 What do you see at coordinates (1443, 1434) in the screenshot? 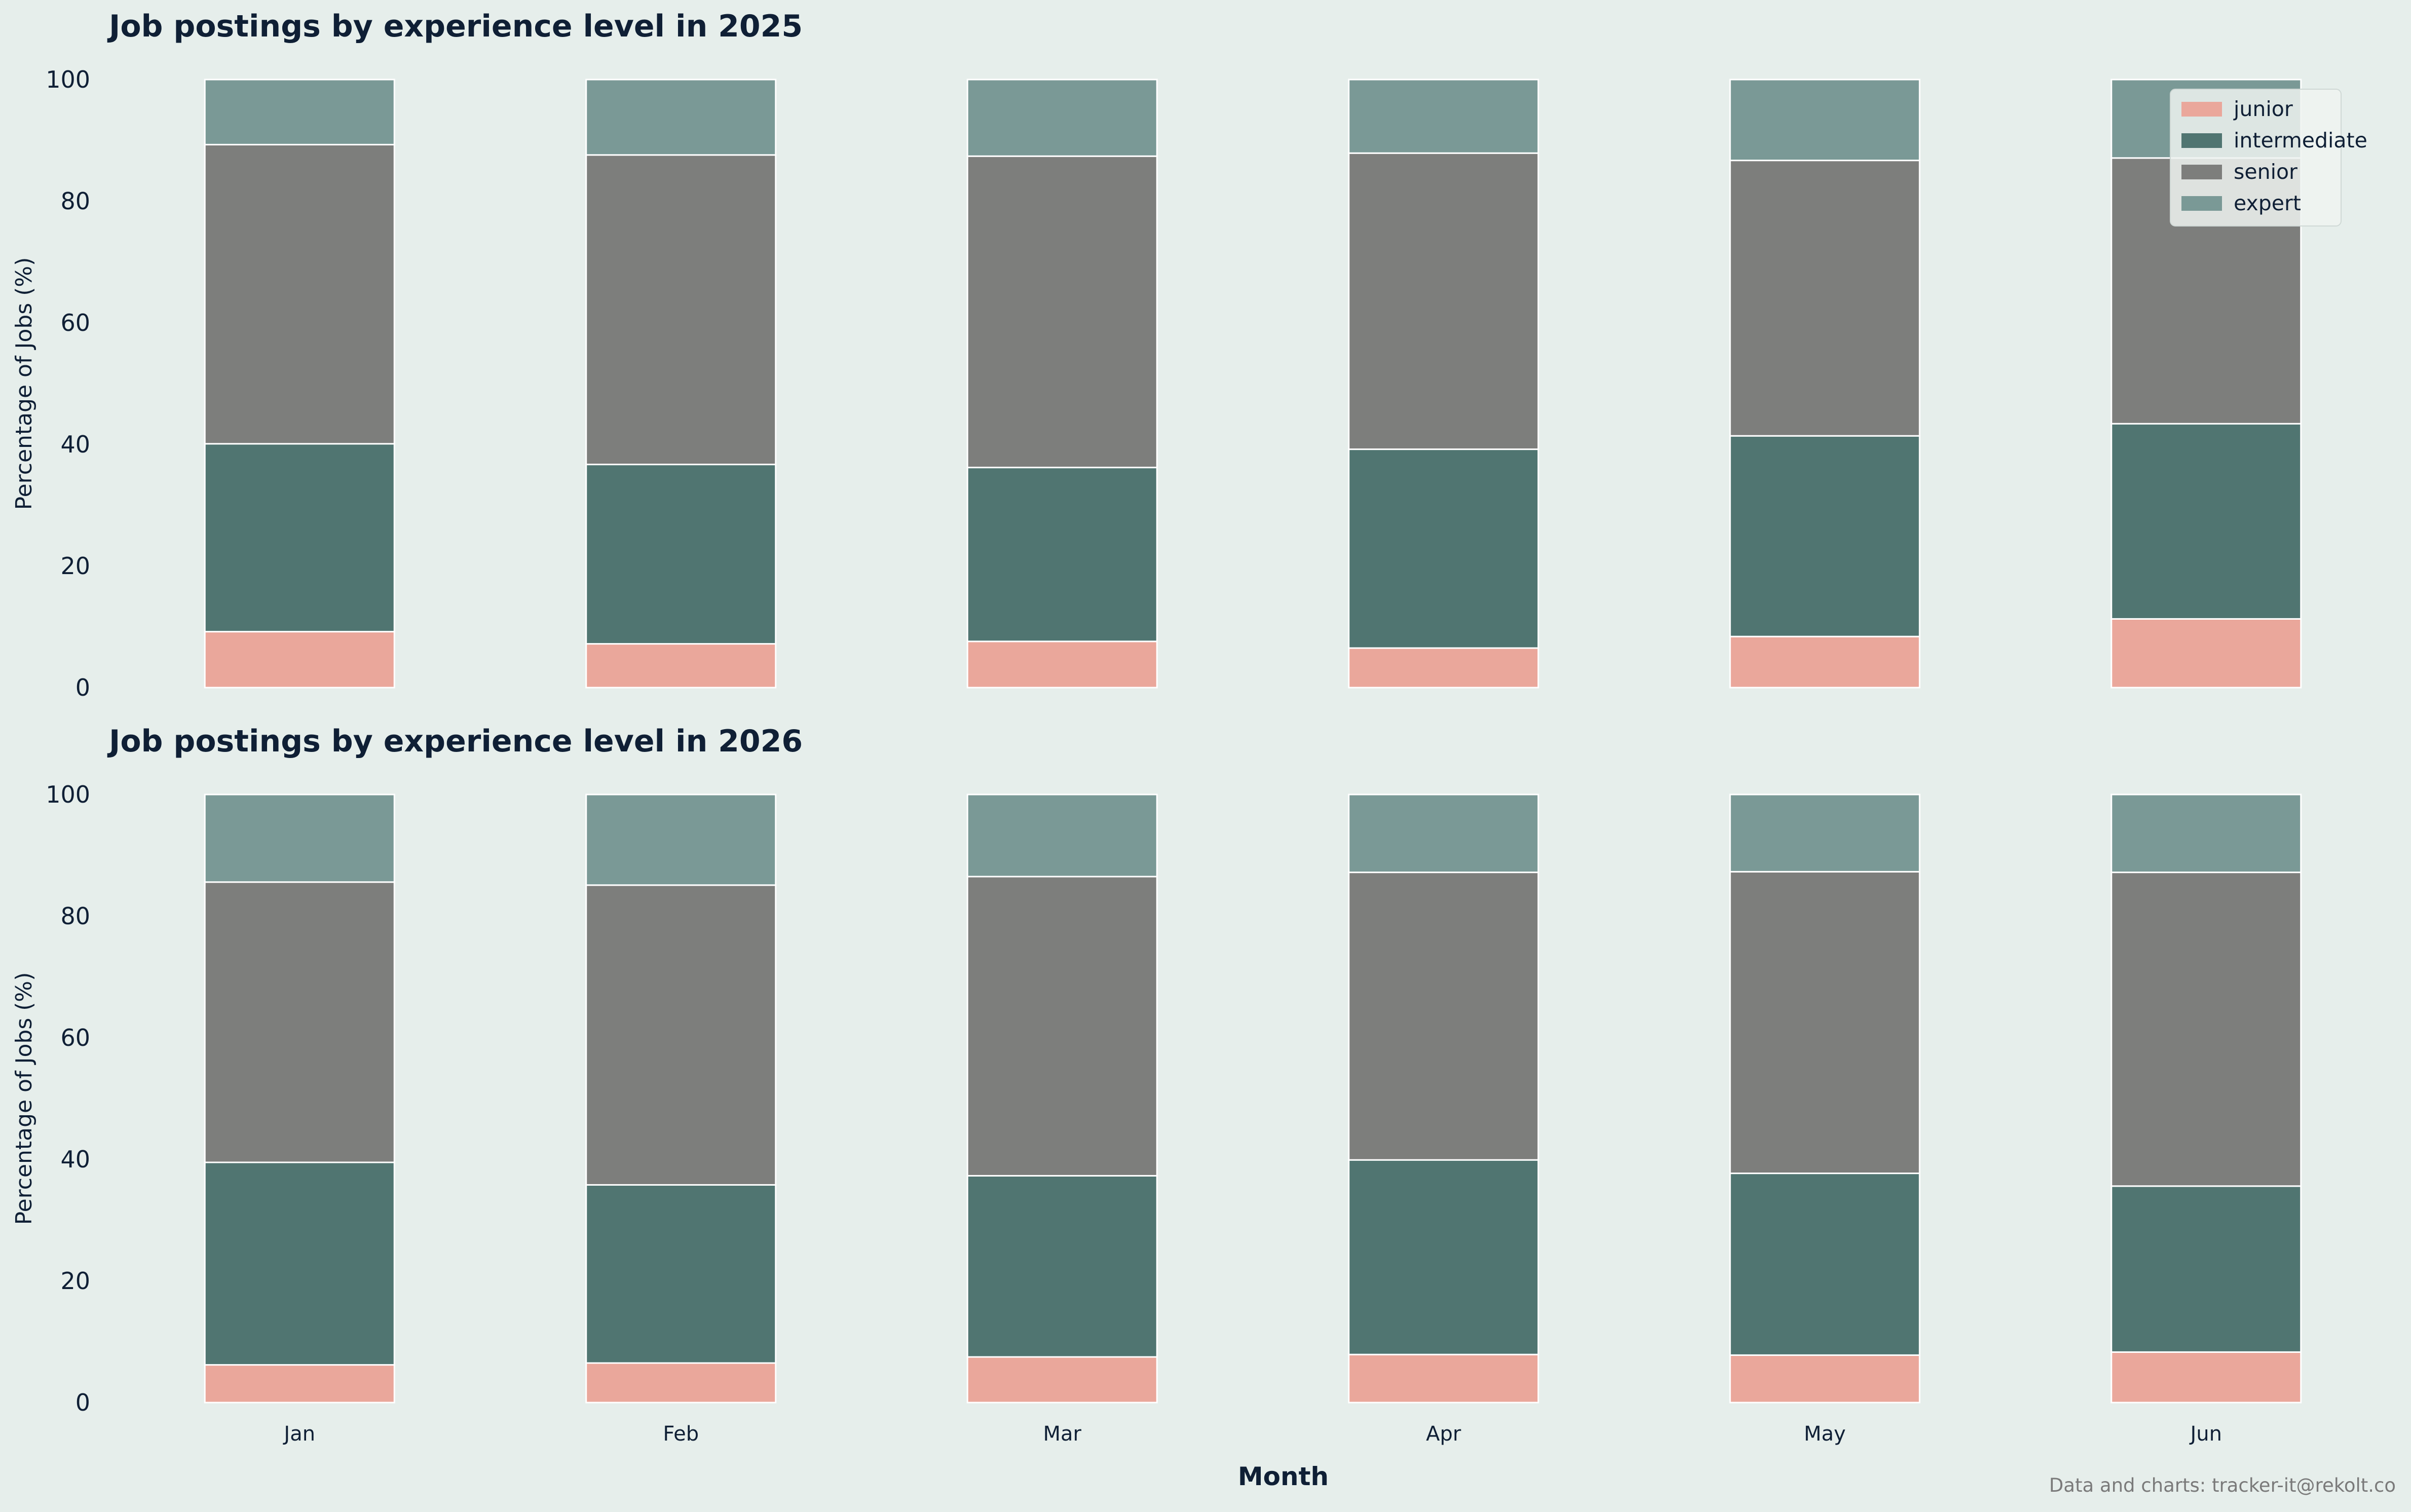
I see `x-tick-label: Apr` at bounding box center [1443, 1434].